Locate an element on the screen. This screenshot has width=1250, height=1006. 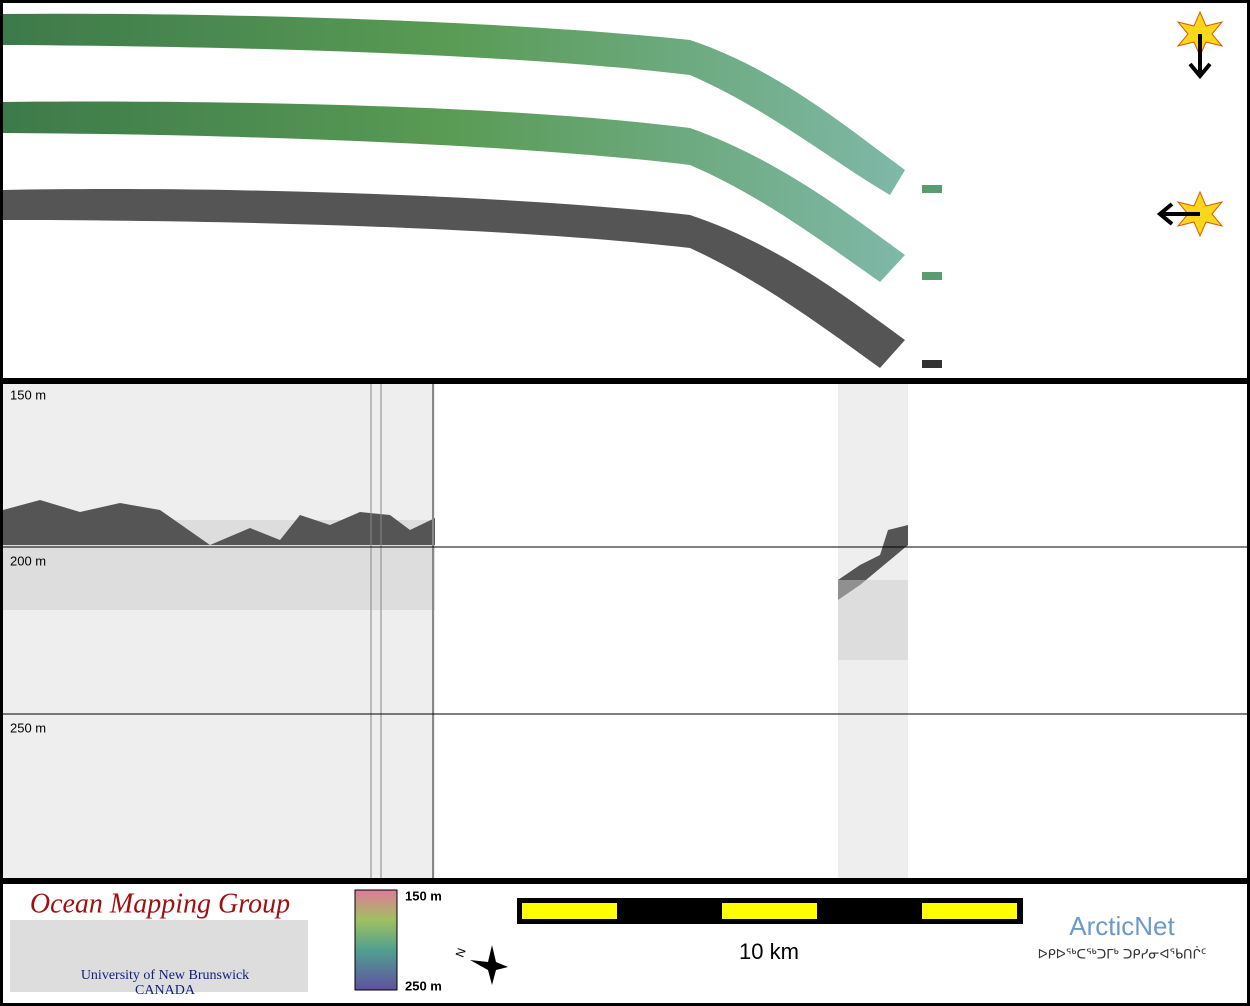
colorbar-label: 150 m is located at coordinates (423, 895).